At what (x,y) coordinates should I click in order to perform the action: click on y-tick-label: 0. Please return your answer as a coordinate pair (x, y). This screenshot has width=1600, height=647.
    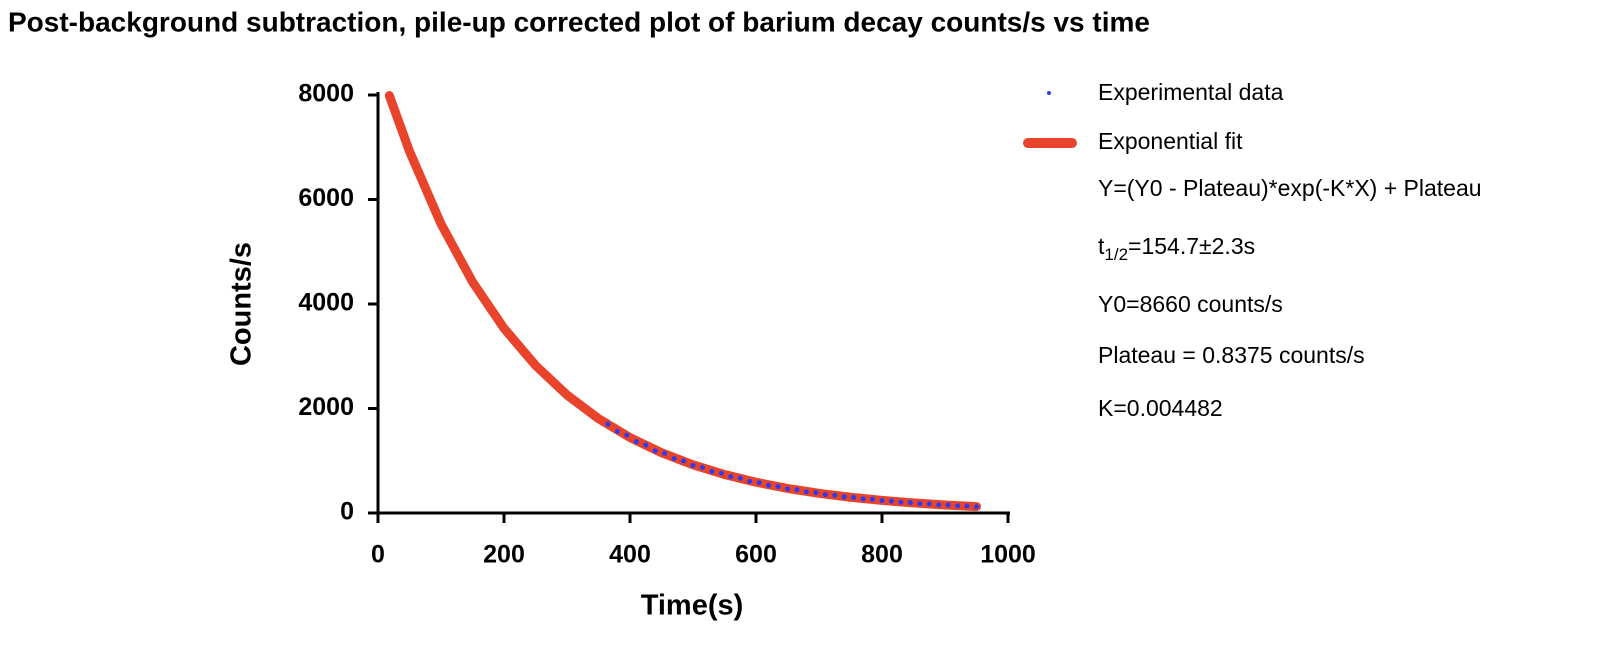
    Looking at the image, I should click on (347, 512).